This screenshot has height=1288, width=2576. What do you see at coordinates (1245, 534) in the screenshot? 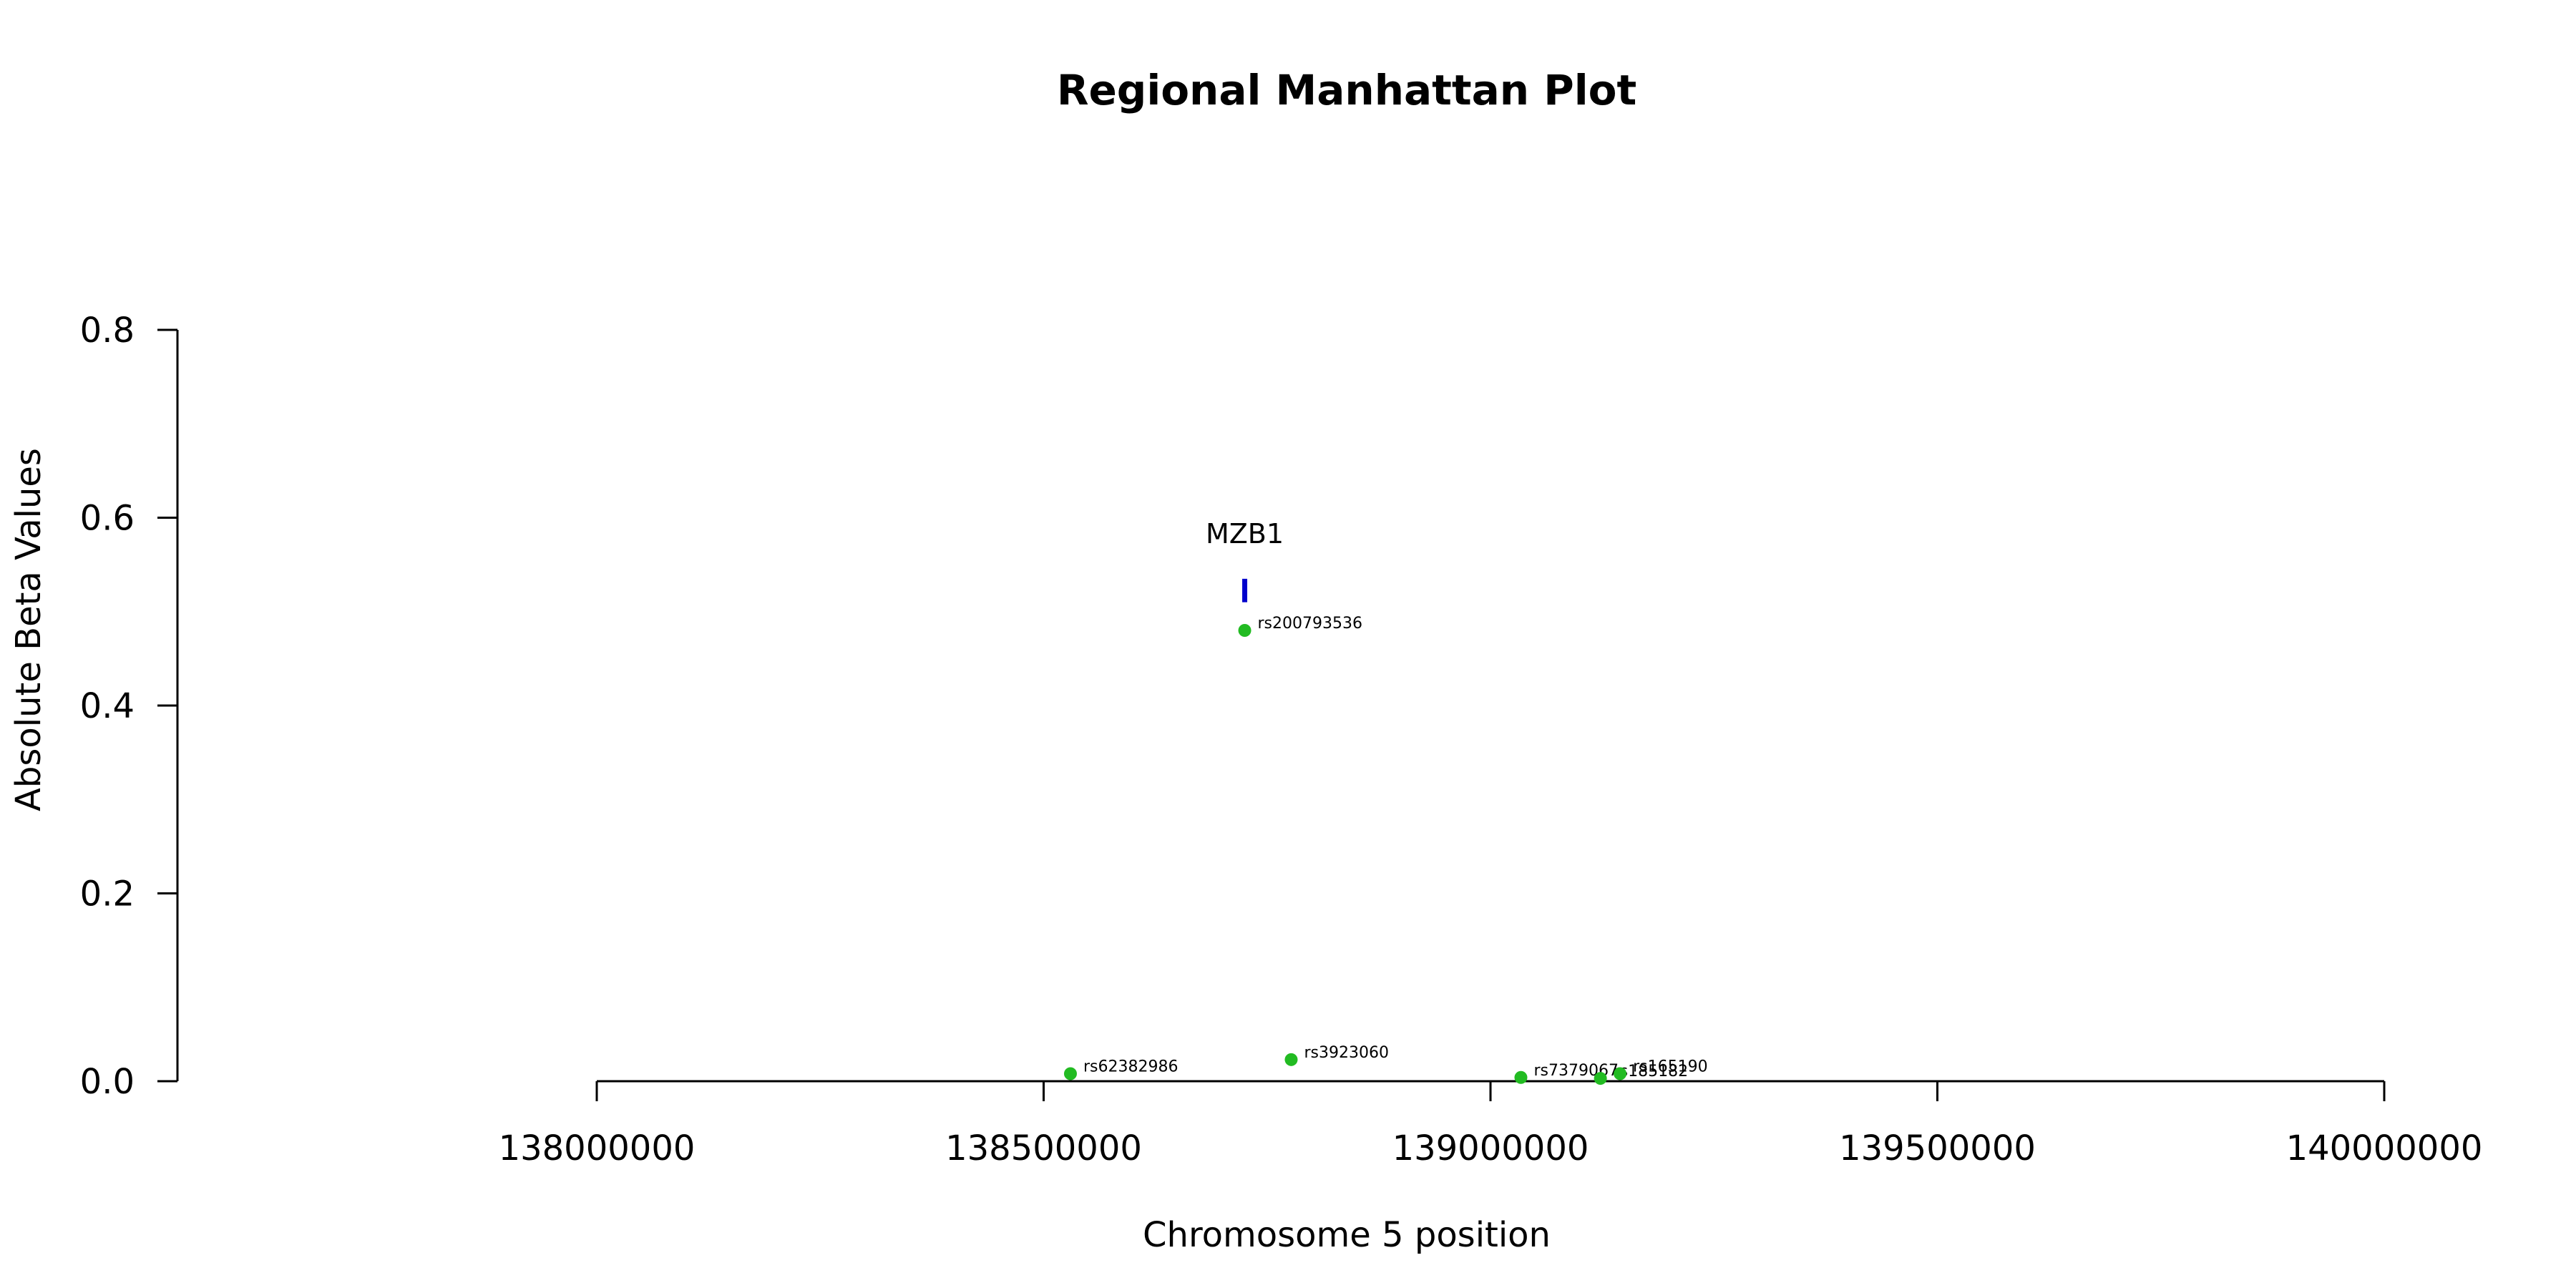
I see `gene-label: MZB1` at bounding box center [1245, 534].